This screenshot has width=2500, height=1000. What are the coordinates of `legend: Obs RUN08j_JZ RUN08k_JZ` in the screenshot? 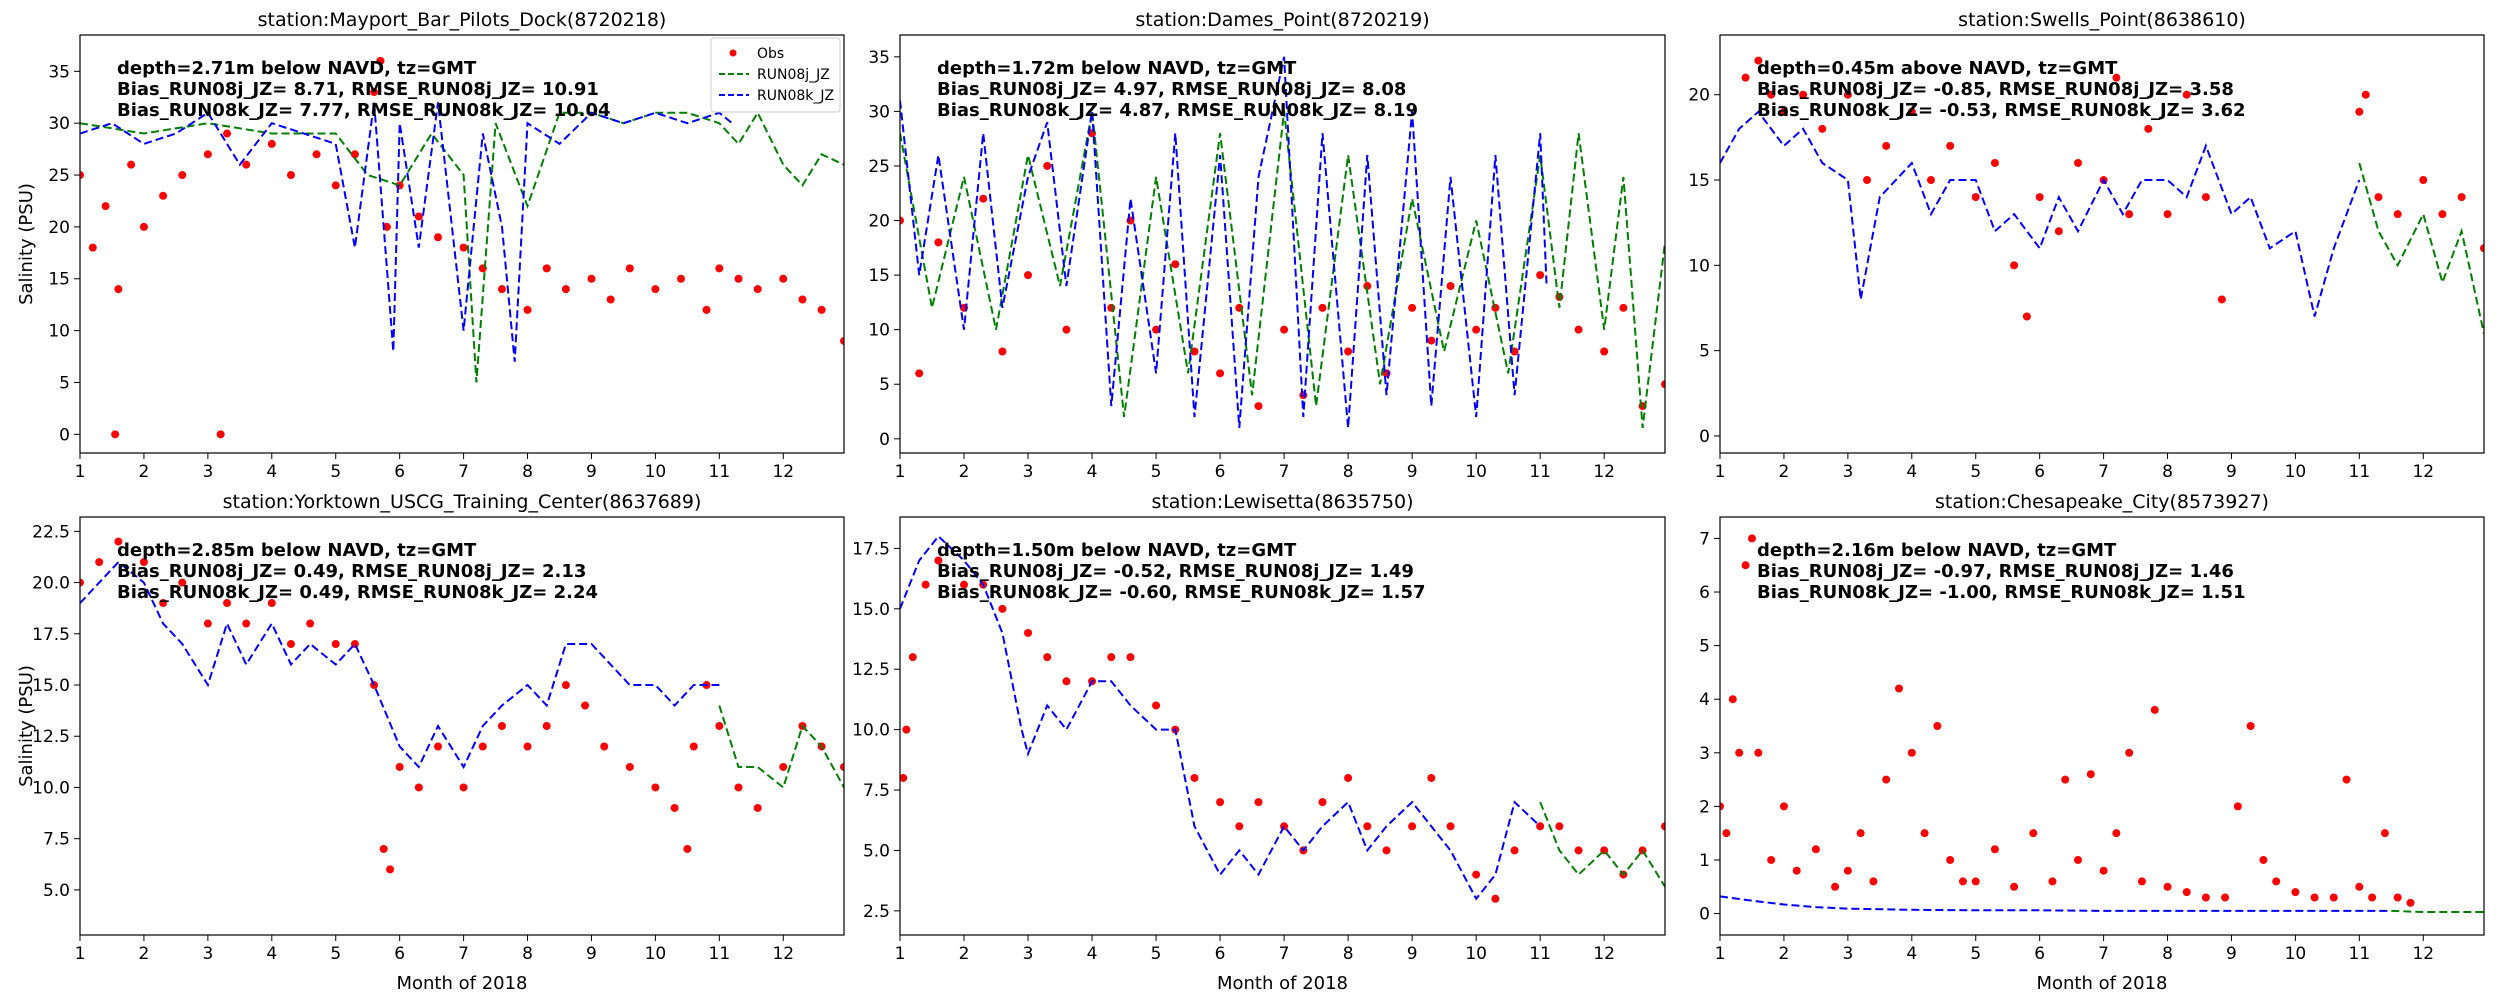 It's located at (775, 75).